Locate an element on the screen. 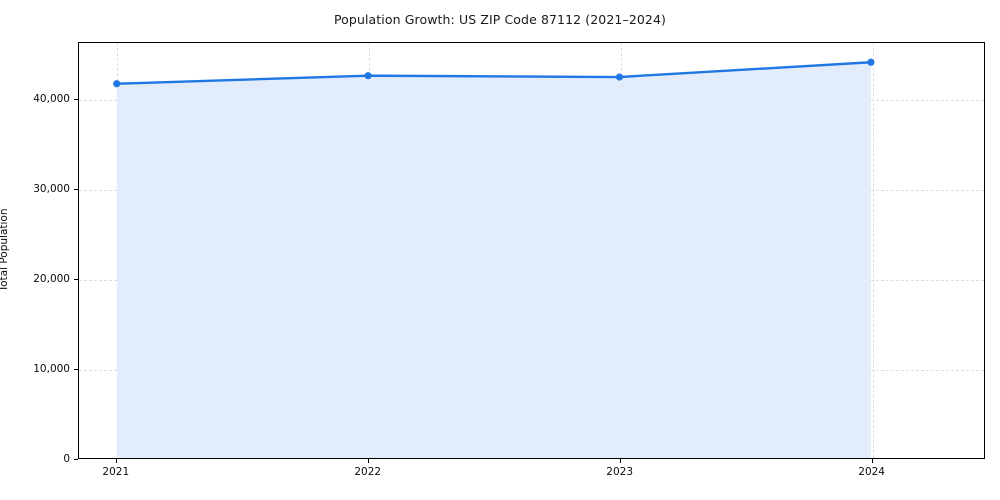  x-axis-tick-label: 2022 is located at coordinates (368, 472).